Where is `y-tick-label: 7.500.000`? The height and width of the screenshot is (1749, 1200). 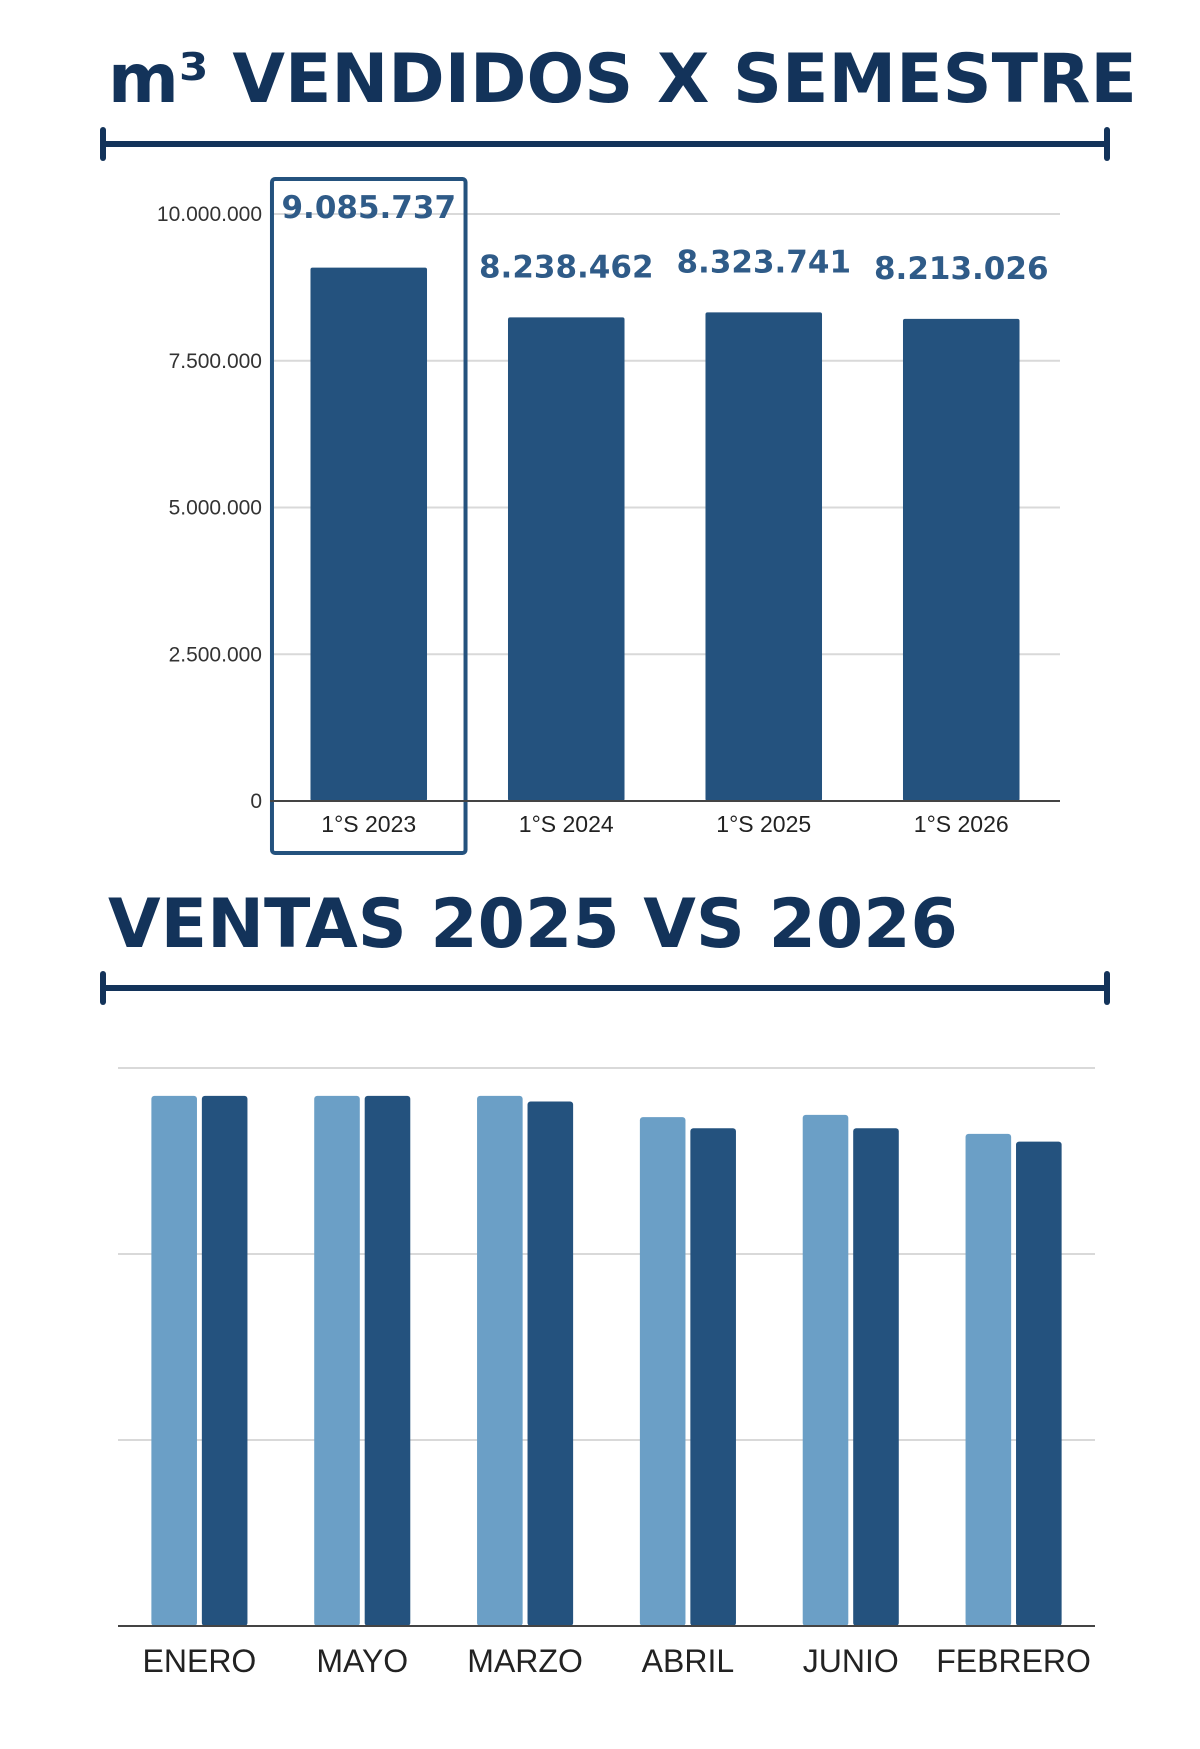 y-tick-label: 7.500.000 is located at coordinates (215, 361).